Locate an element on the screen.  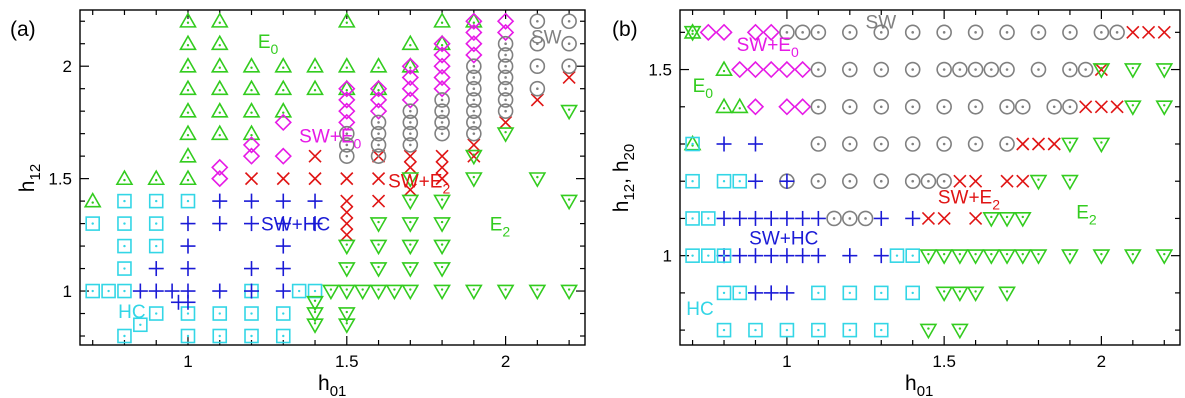
series-sw-e0 is located at coordinates (755, 69).